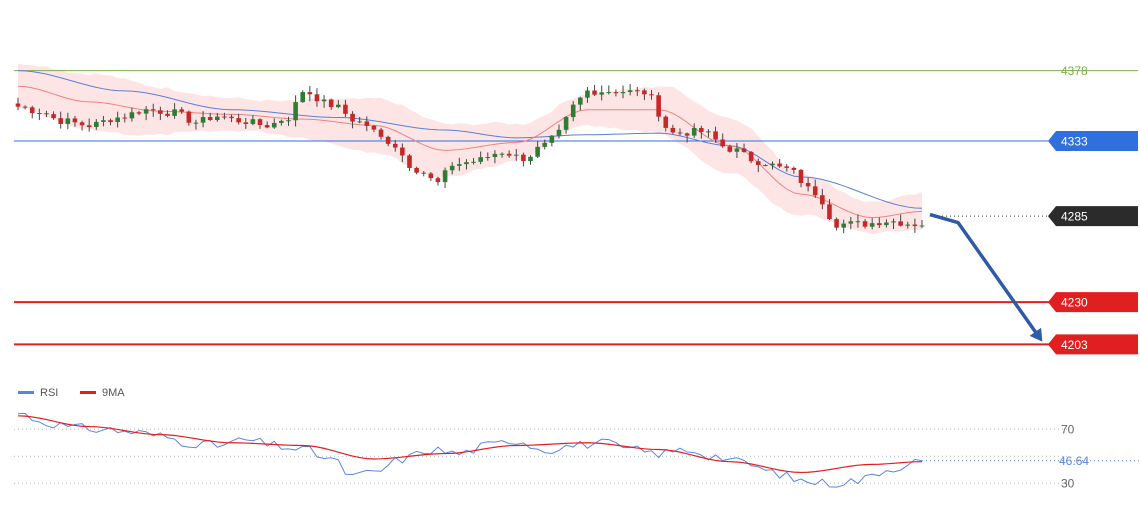 This screenshot has width=1140, height=505. Describe the element at coordinates (985, 276) in the screenshot. I see `forecast-arrow-line` at that location.